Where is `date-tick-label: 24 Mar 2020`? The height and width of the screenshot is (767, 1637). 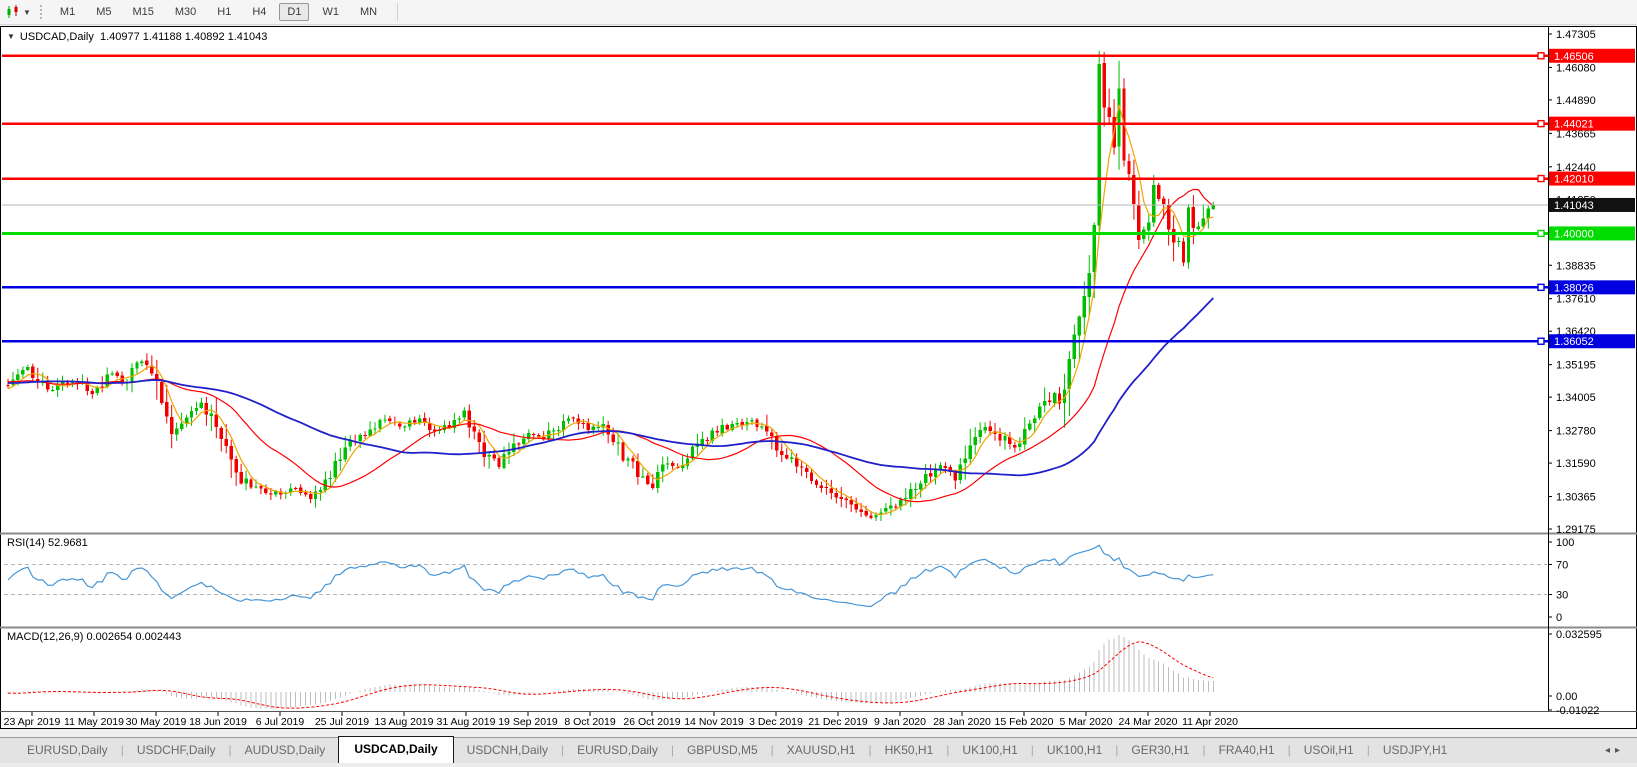
date-tick-label: 24 Mar 2020 is located at coordinates (1148, 722).